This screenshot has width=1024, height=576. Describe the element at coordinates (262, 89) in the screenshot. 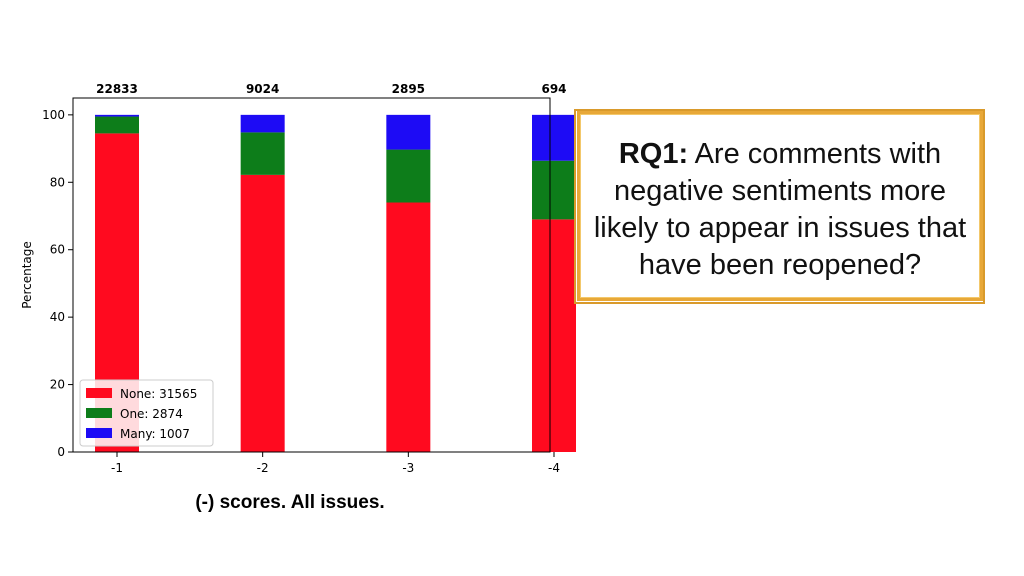

I see `bar-total-label: 9024` at that location.